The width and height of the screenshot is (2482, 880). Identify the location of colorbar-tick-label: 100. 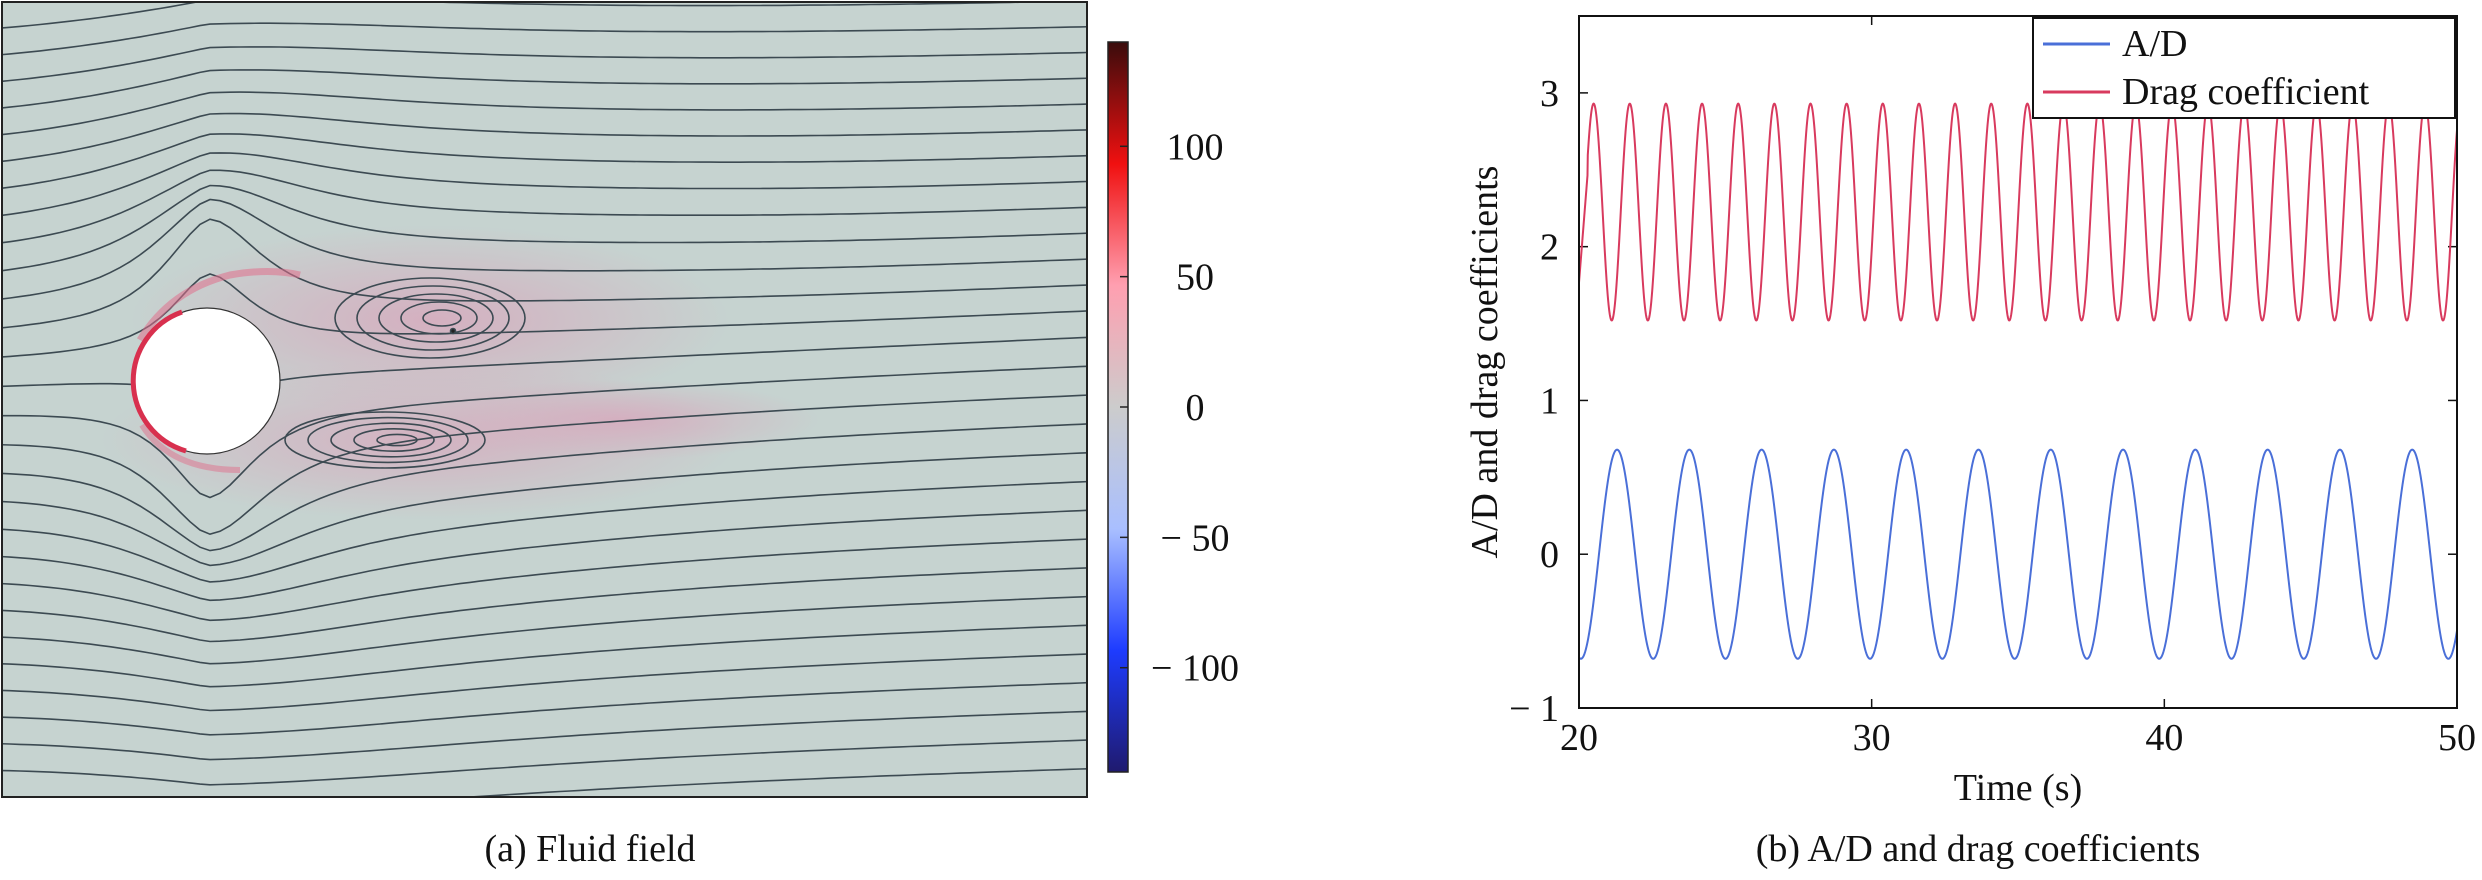
(1195, 147).